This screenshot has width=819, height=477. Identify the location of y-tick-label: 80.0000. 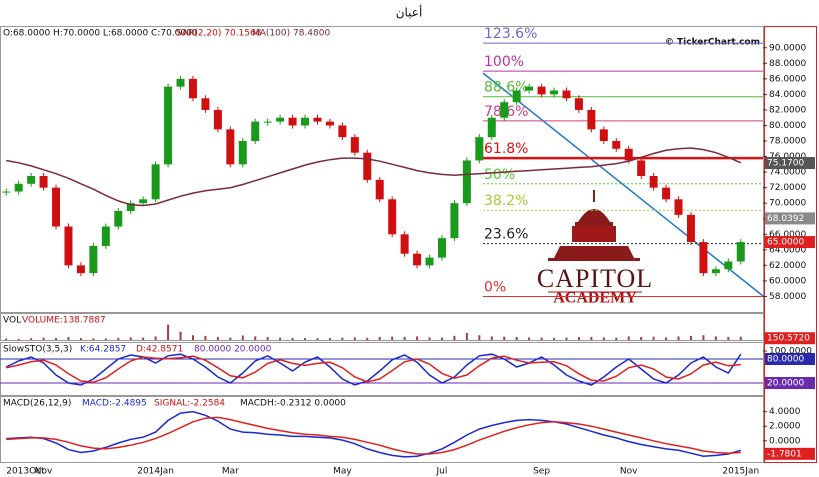
(787, 126).